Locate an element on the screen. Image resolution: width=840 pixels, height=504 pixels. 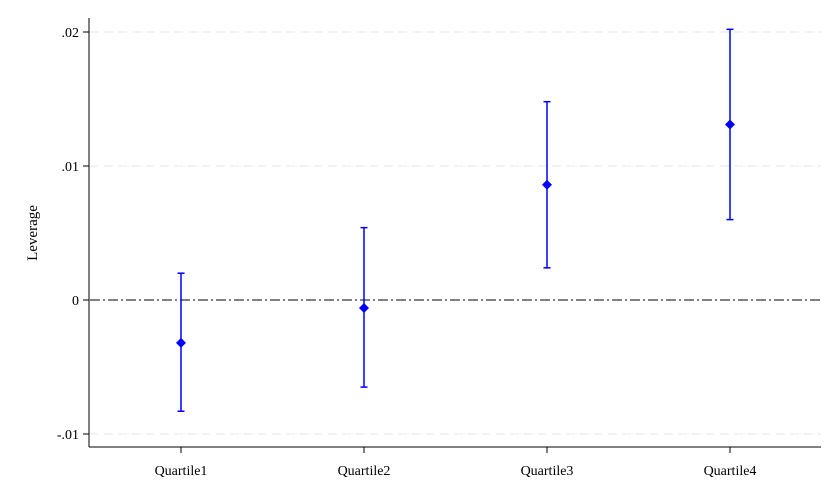
x-tick-label: Quartile4 is located at coordinates (730, 471).